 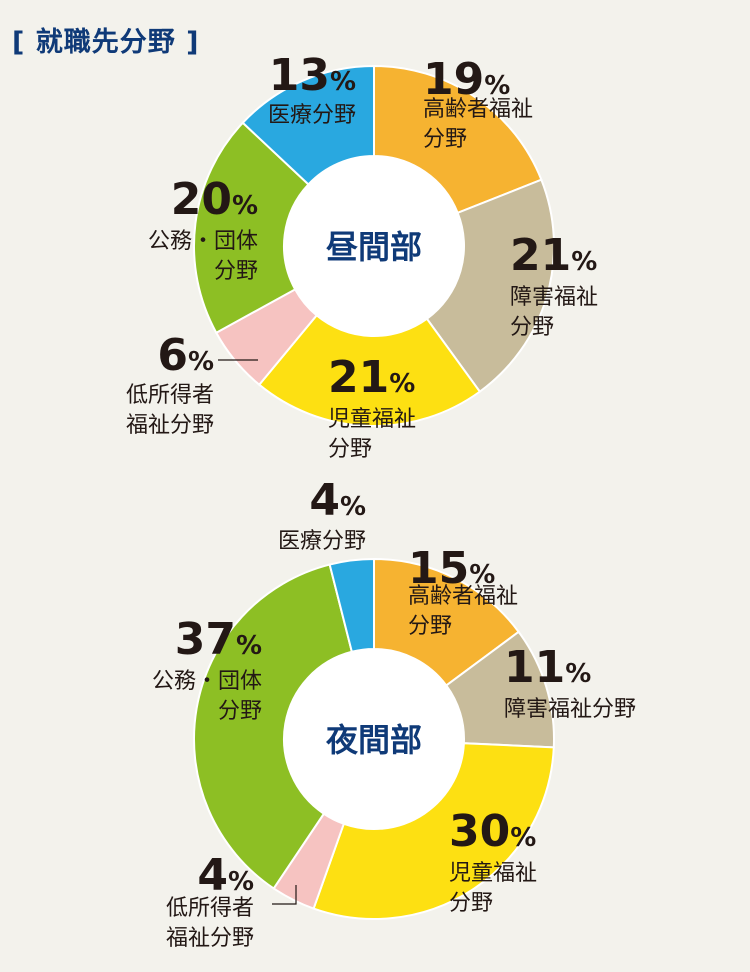 I want to click on slice-category-label: 障害福祉分野, so click(x=570, y=709).